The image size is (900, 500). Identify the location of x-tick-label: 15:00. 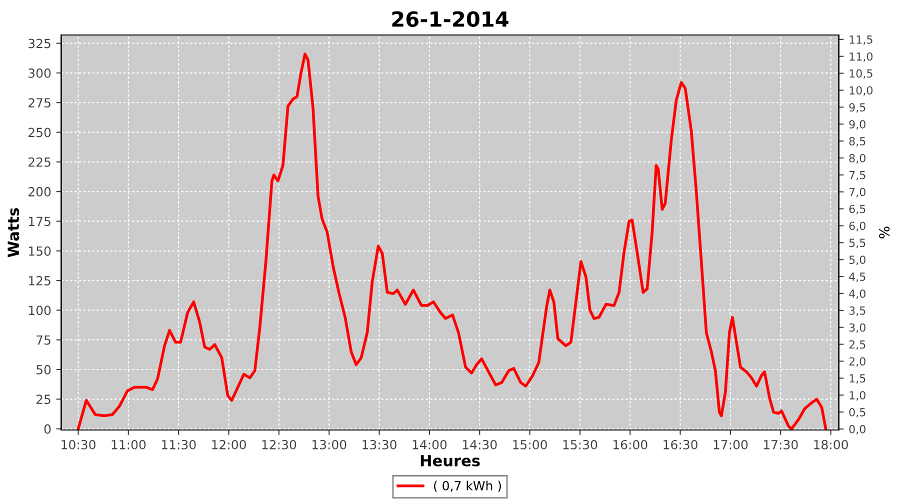
(530, 445).